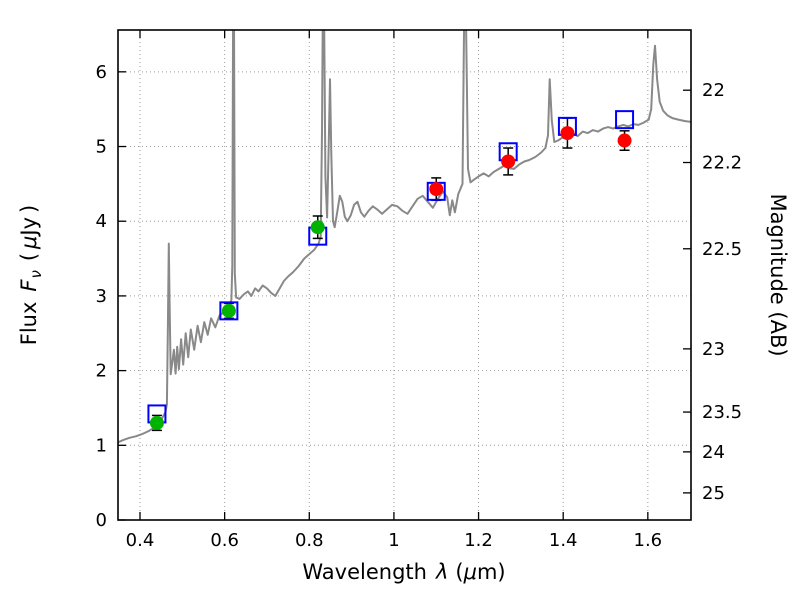  Describe the element at coordinates (491, 572) in the screenshot. I see `x-axis-label-close: m)` at that location.